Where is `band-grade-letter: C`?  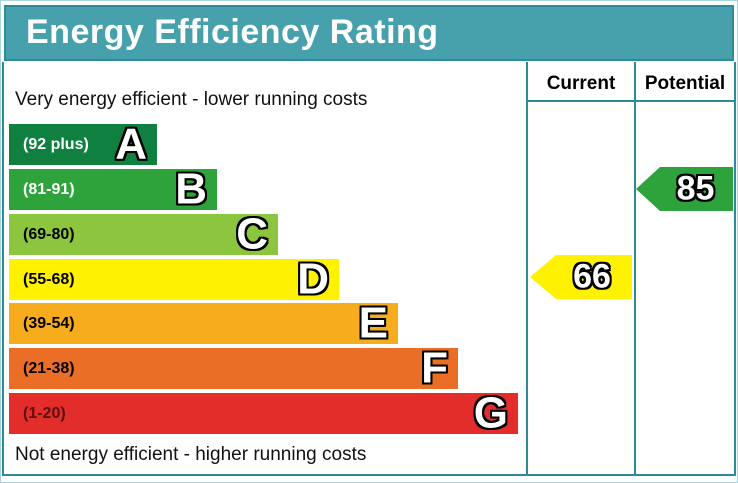 band-grade-letter: C is located at coordinates (252, 234).